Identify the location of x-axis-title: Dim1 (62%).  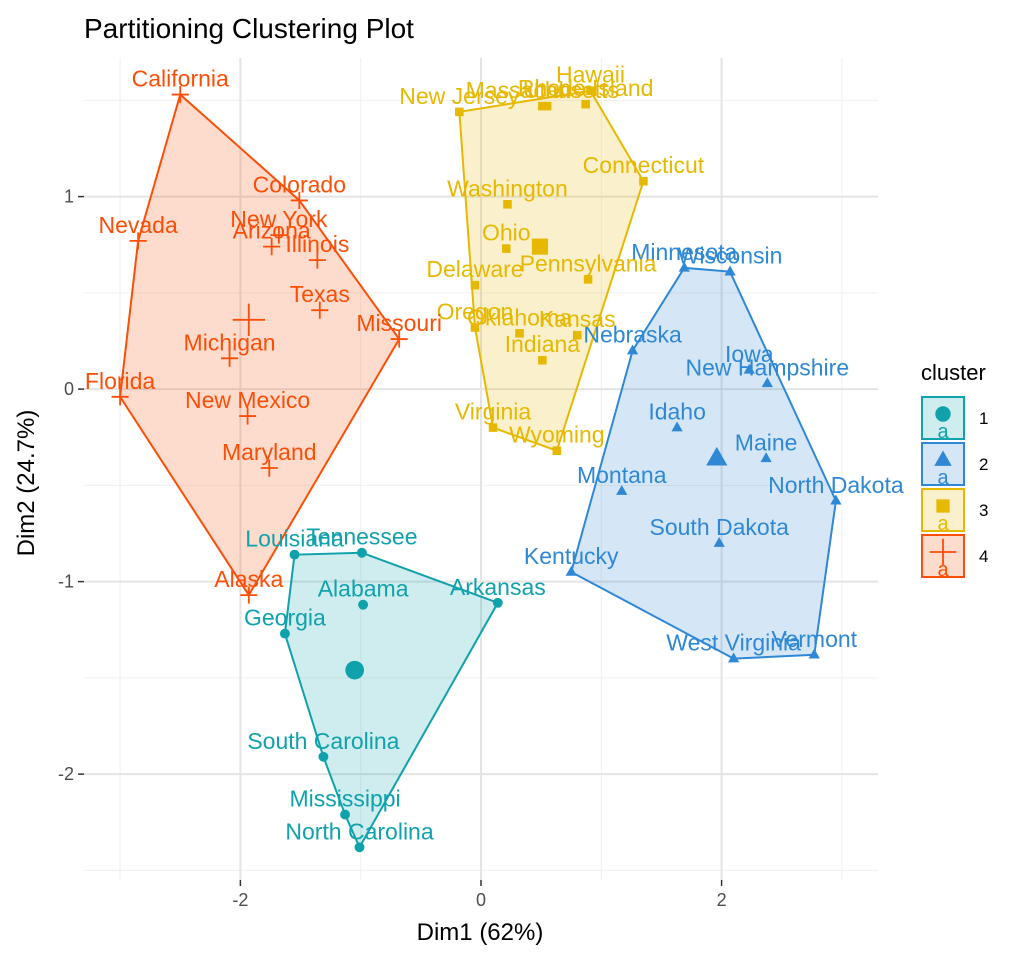
(480, 932).